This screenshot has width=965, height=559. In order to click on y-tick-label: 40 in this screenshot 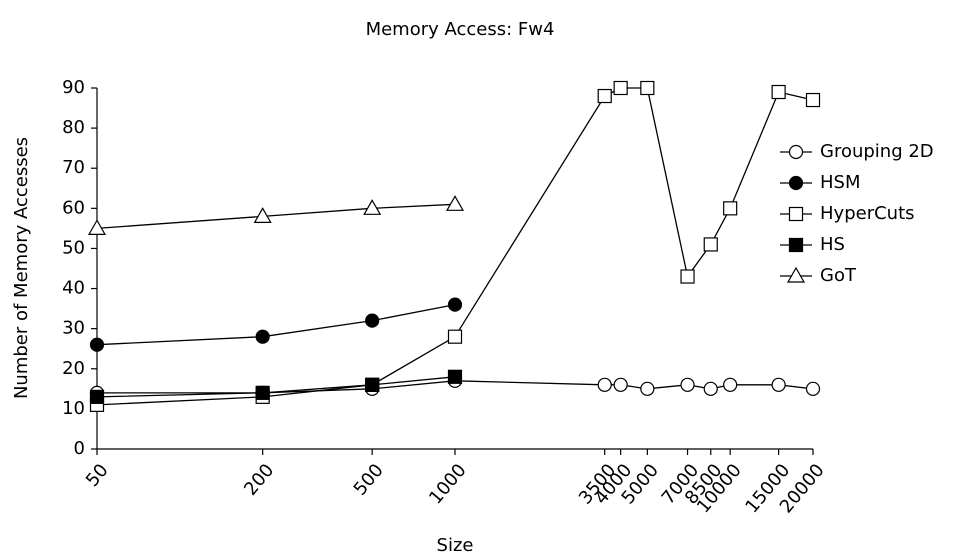, I will do `click(73, 288)`.